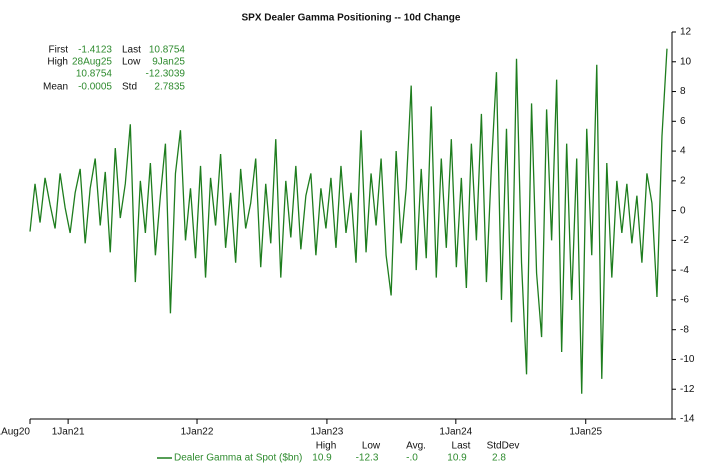 The height and width of the screenshot is (474, 722). I want to click on y-tick-label: 4, so click(683, 151).